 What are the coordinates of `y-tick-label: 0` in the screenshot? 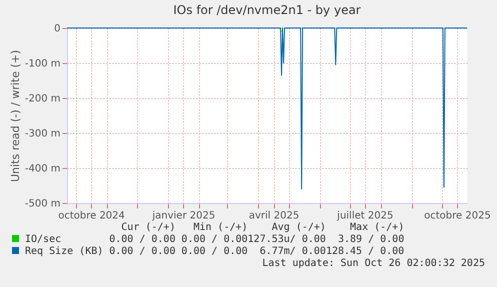 It's located at (57, 29).